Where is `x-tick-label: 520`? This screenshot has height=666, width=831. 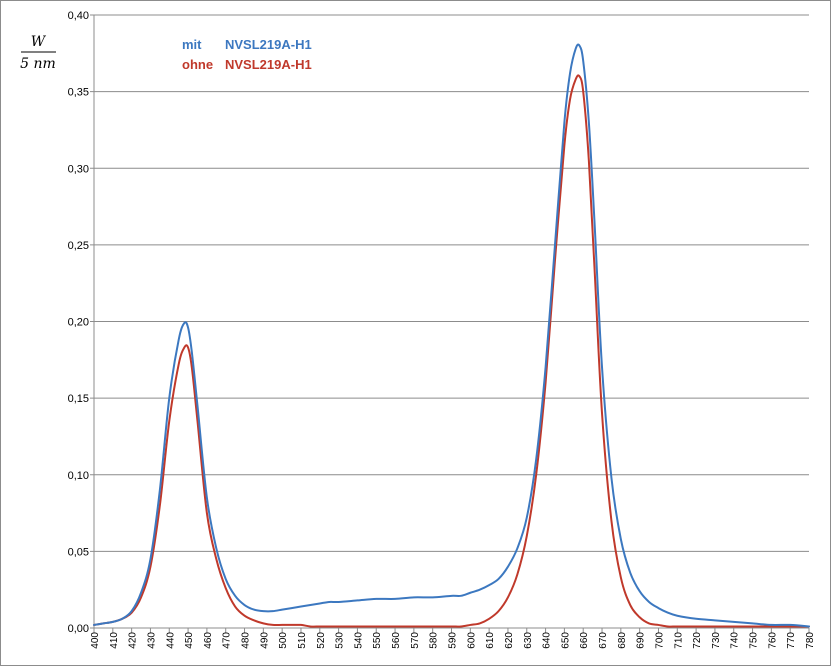 x-tick-label: 520 is located at coordinates (321, 640).